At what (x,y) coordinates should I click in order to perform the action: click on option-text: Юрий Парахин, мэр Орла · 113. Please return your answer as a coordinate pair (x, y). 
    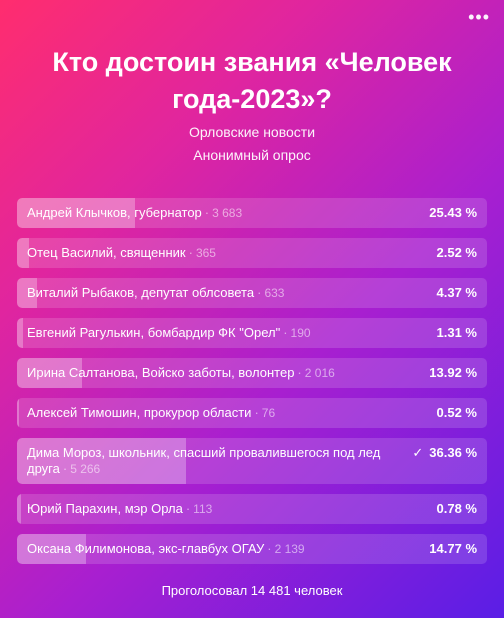
    Looking at the image, I should click on (211, 509).